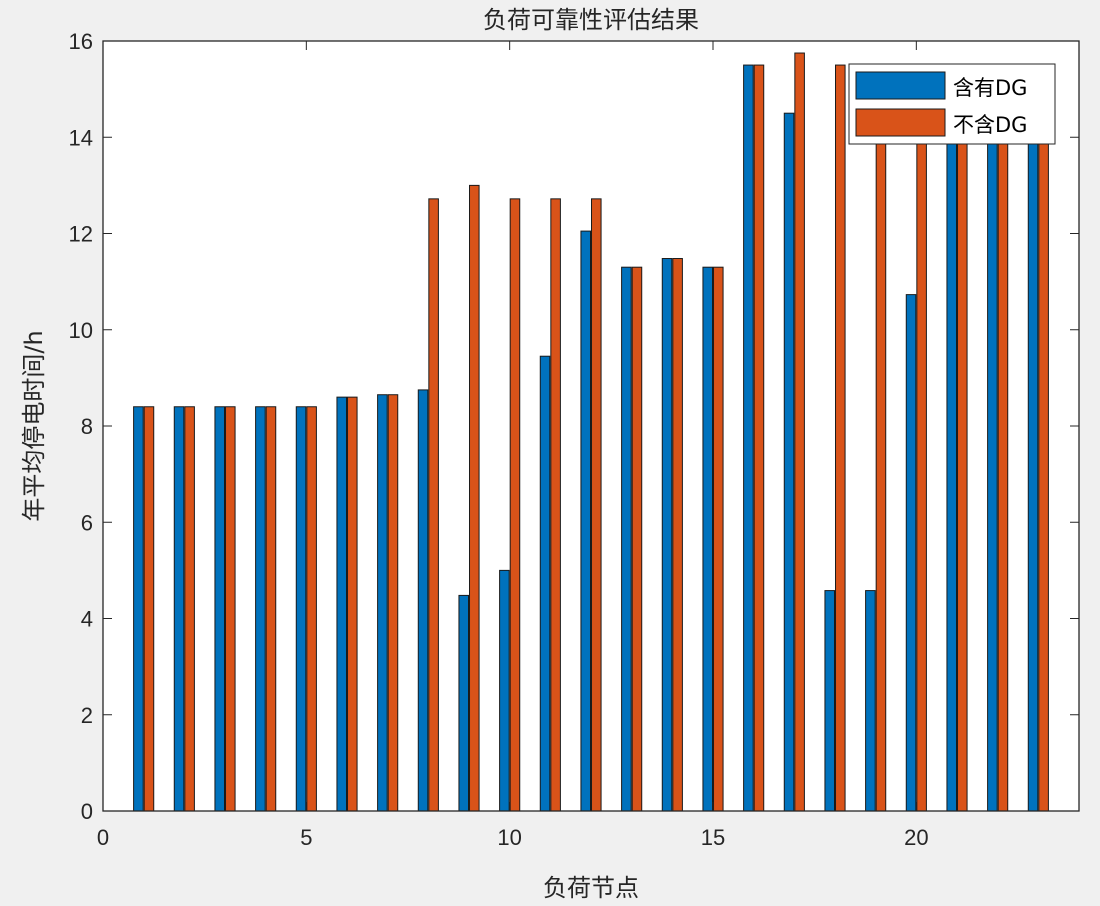 The image size is (1100, 906). Describe the element at coordinates (87, 811) in the screenshot. I see `y-tick-label: 0` at that location.